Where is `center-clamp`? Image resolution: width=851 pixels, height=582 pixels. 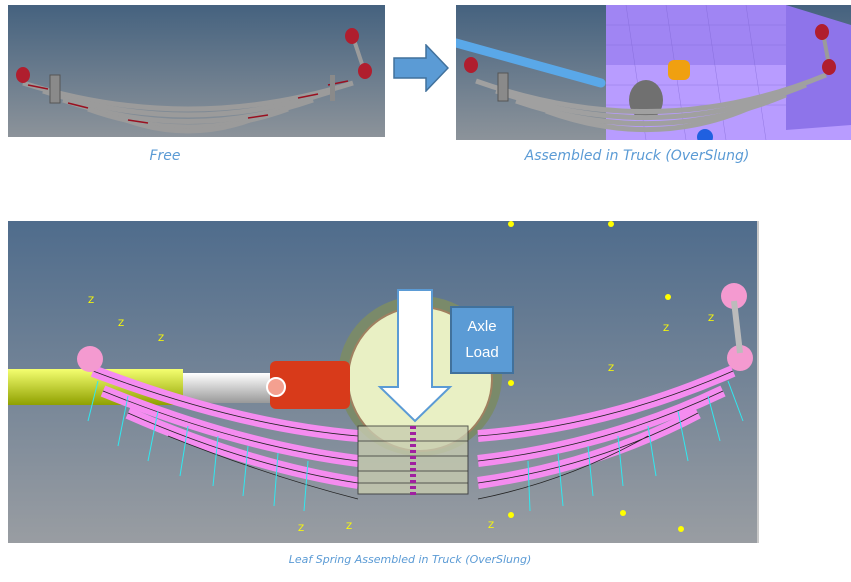 center-clamp is located at coordinates (413, 460).